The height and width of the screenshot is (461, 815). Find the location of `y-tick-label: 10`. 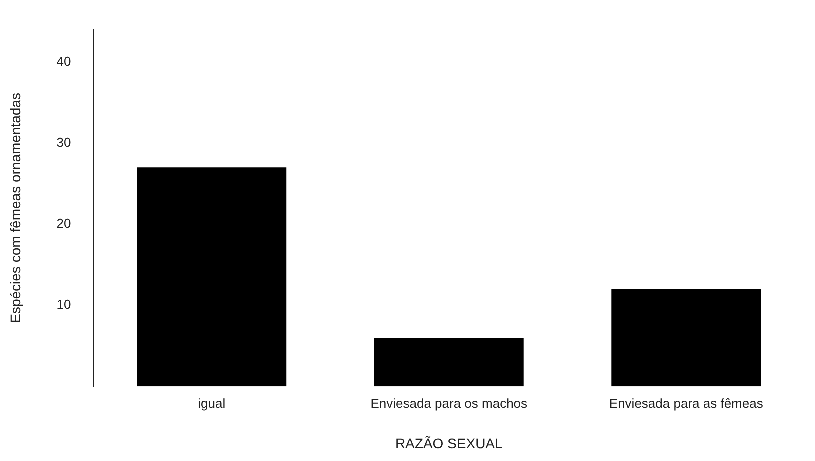

y-tick-label: 10 is located at coordinates (64, 304).